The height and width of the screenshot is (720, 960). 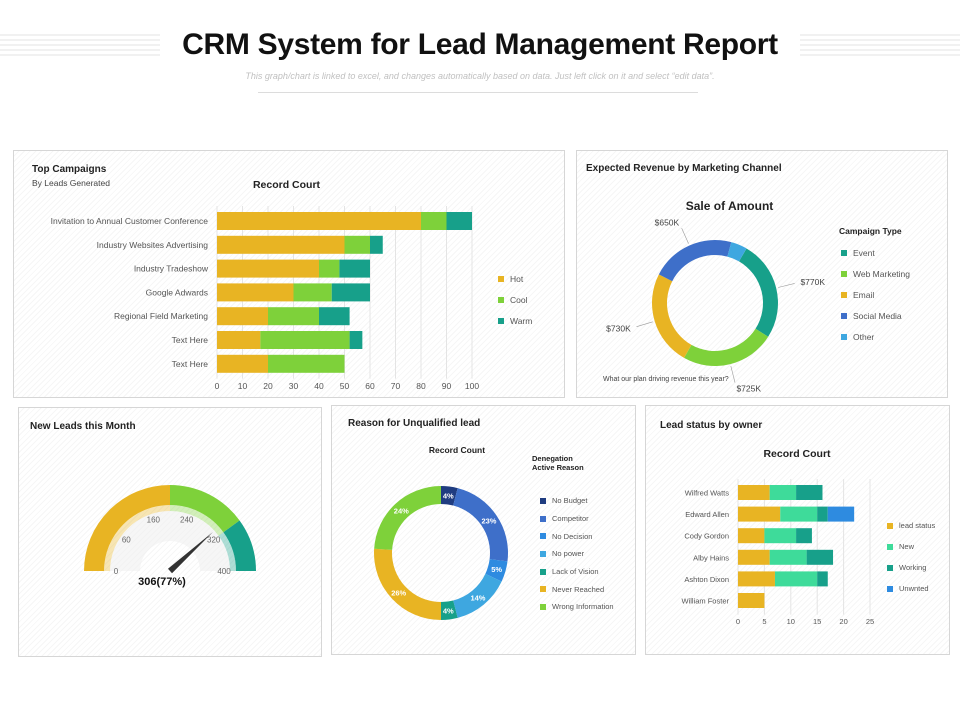 What do you see at coordinates (707, 514) in the screenshot?
I see `category-label: Edward Allen` at bounding box center [707, 514].